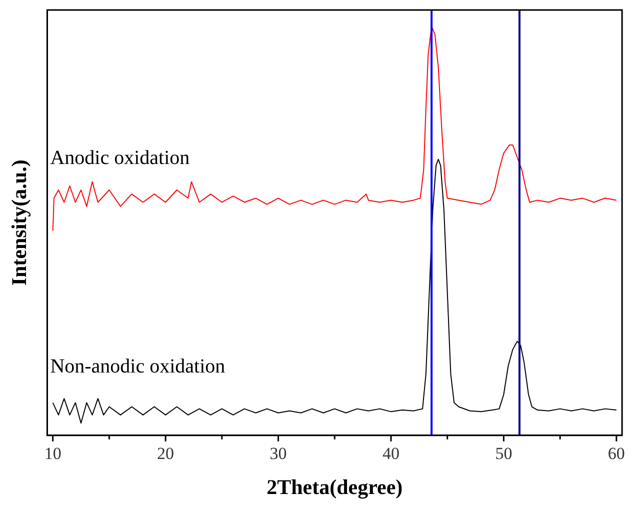  I want to click on x-axis-title: 2Theta(degree), so click(334, 486).